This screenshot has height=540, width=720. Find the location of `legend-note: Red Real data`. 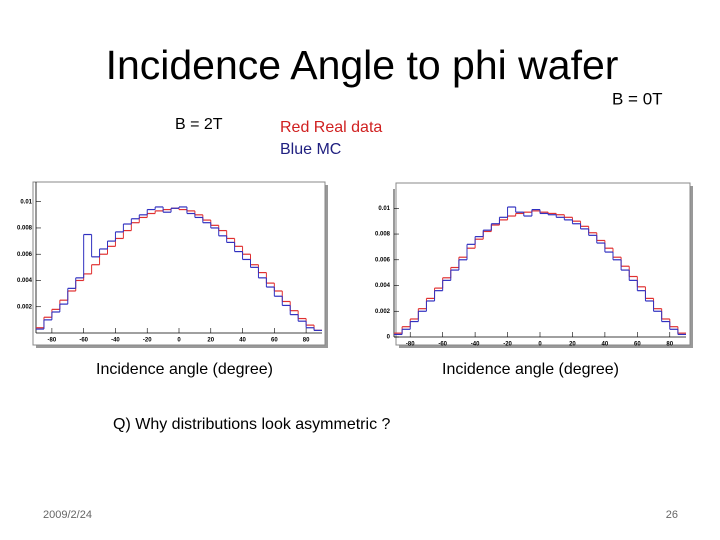

legend-note: Red Real data is located at coordinates (331, 127).